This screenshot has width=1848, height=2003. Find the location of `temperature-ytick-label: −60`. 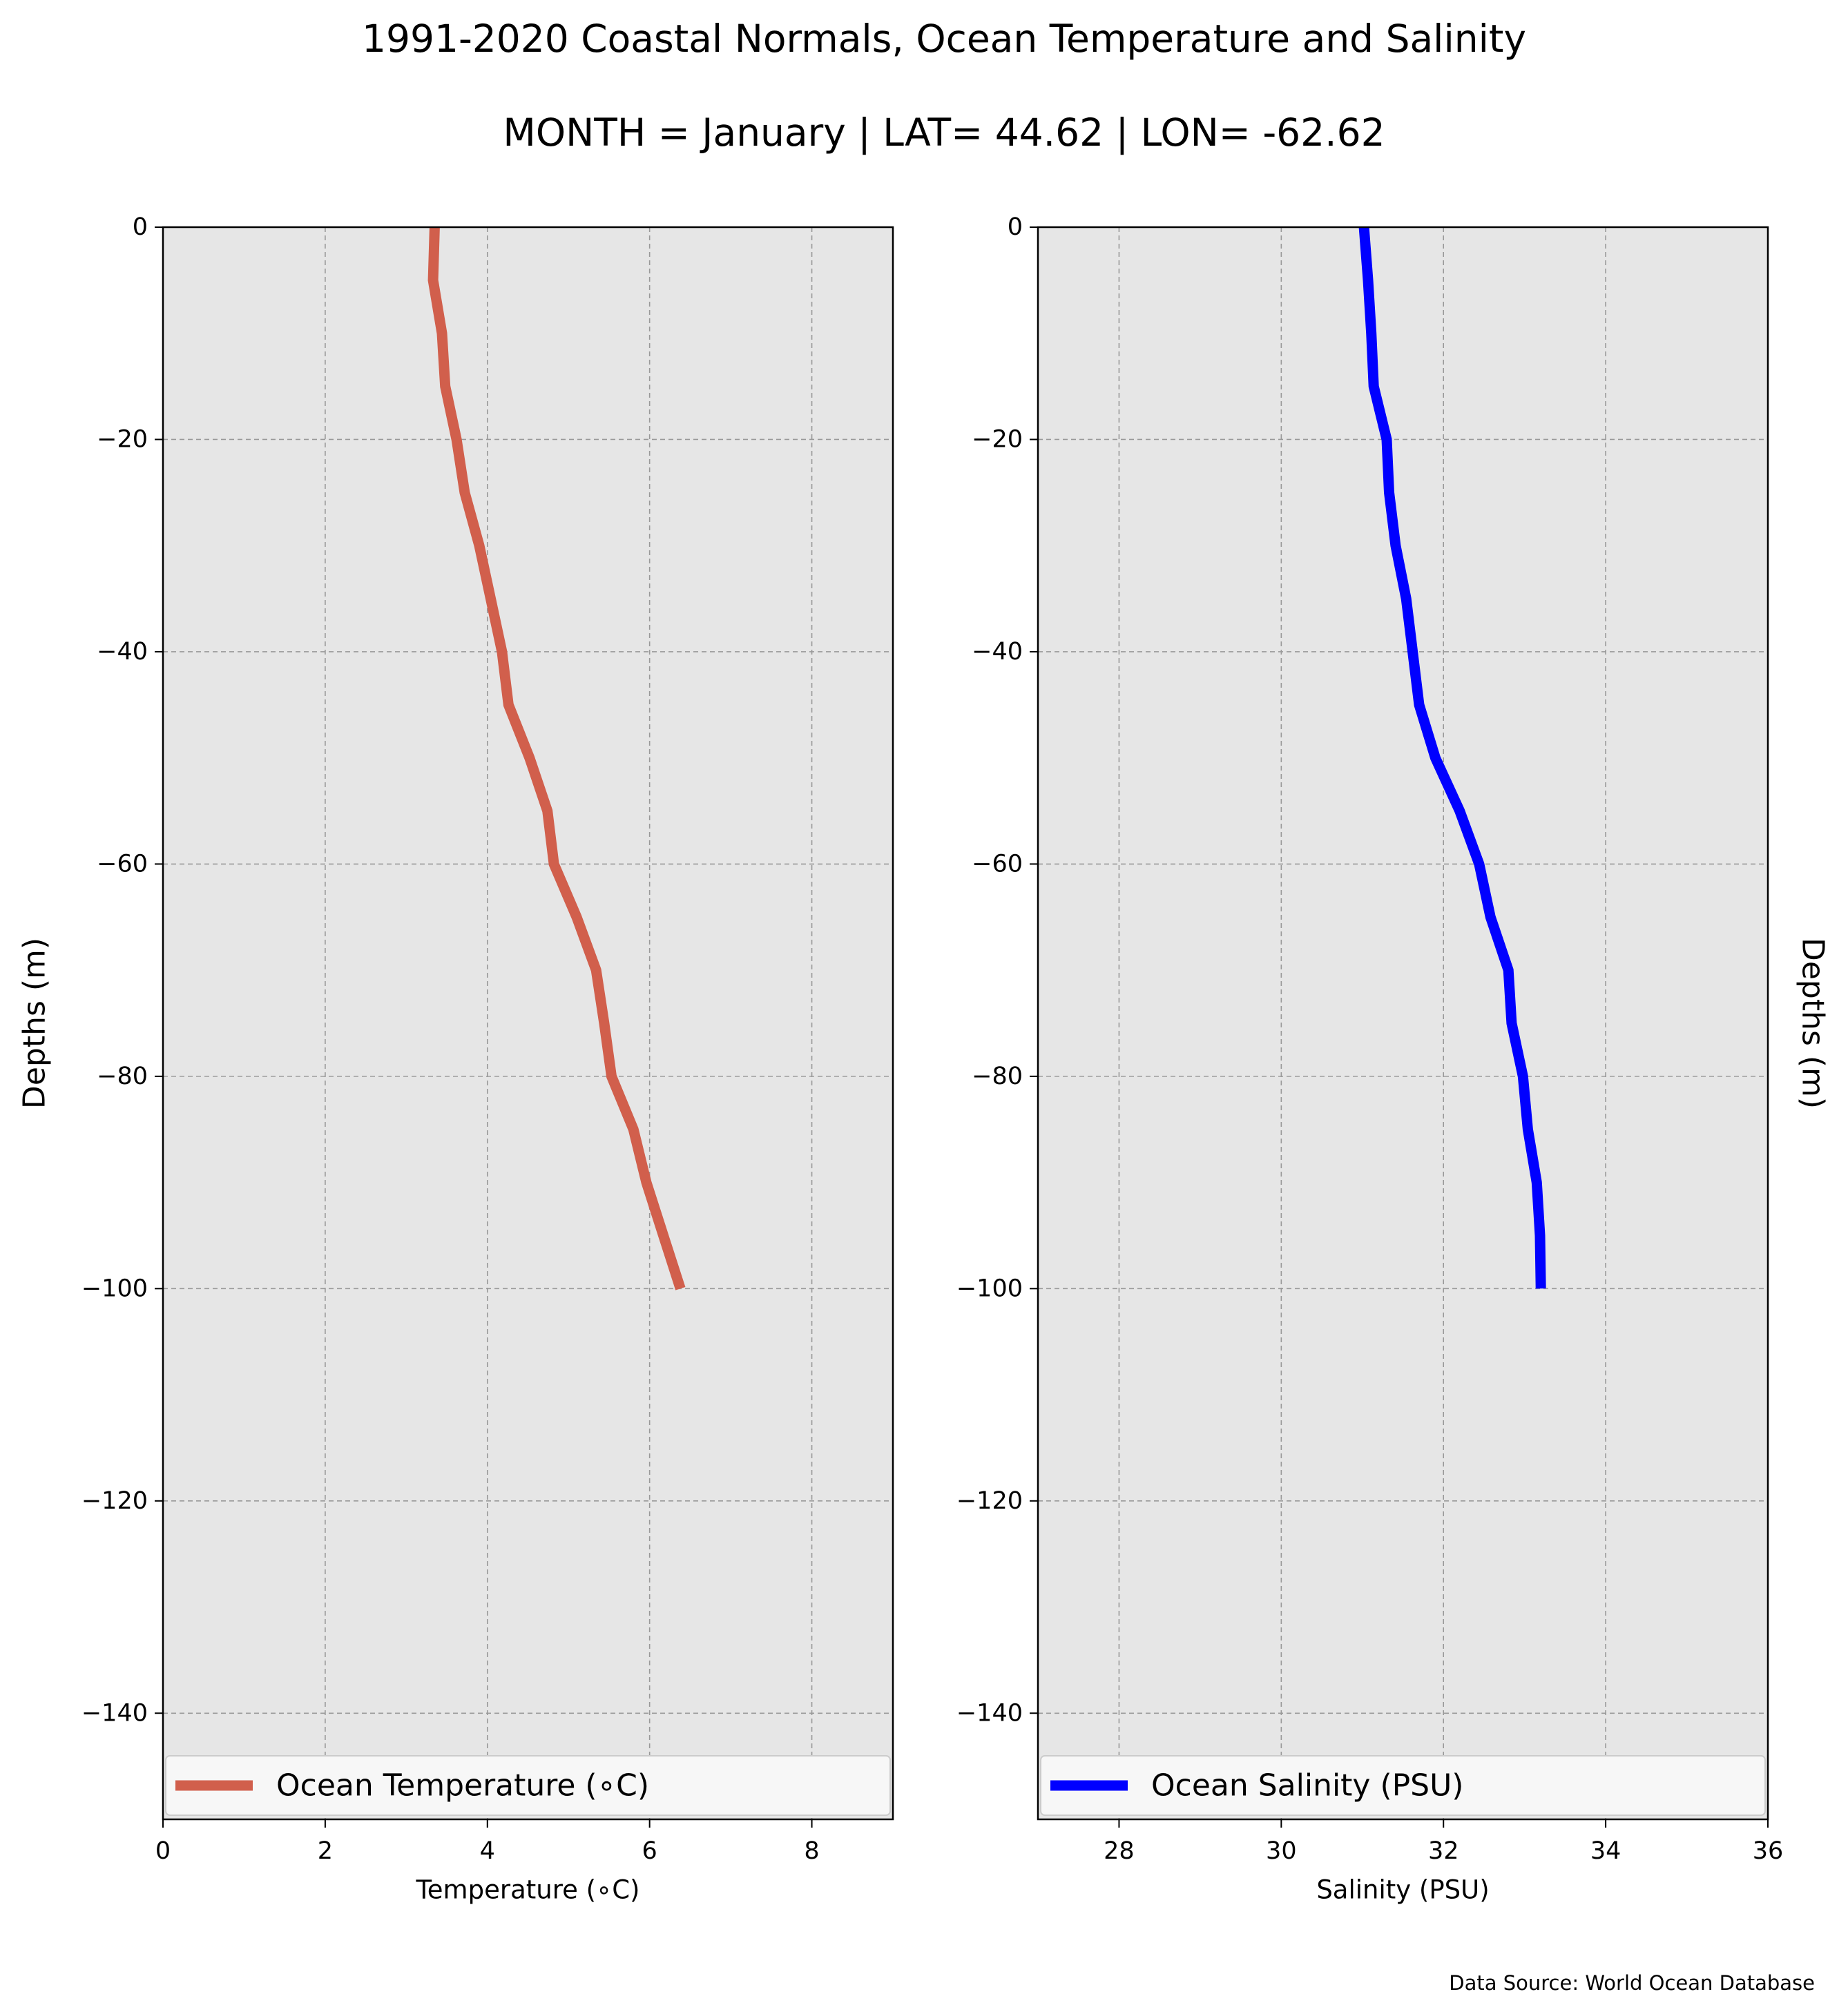

temperature-ytick-label: −60 is located at coordinates (122, 864).